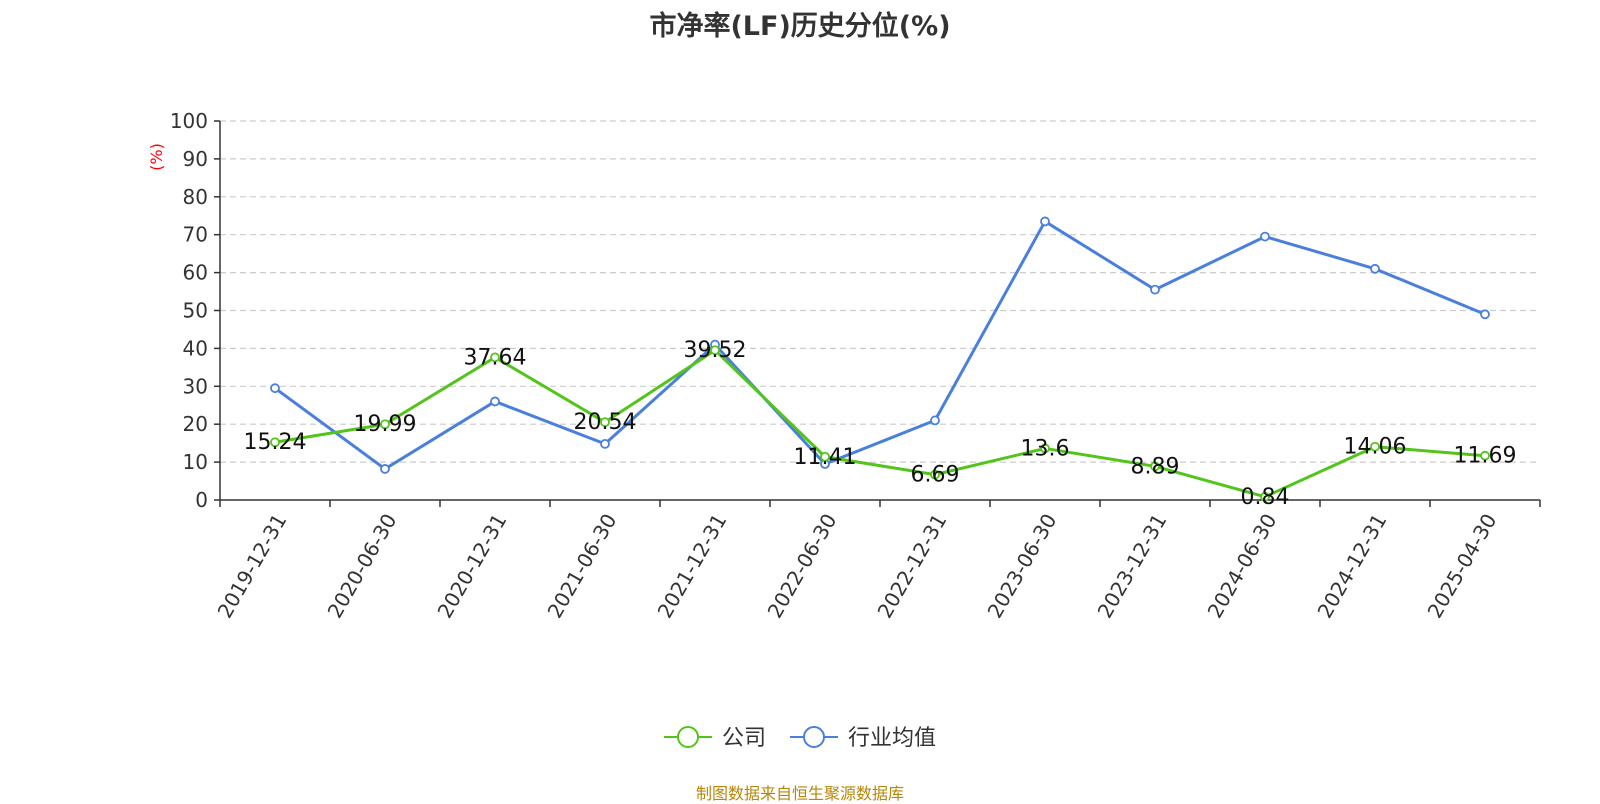 Image resolution: width=1600 pixels, height=804 pixels. Describe the element at coordinates (195, 235) in the screenshot. I see `y-tick-label: 70` at that location.